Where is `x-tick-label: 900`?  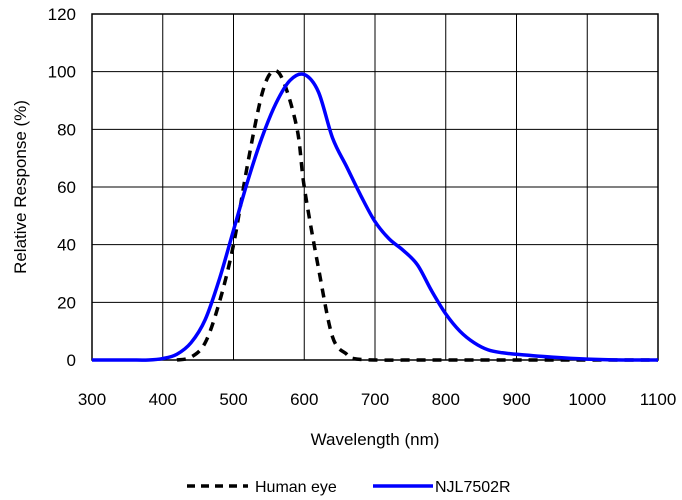 x-tick-label: 900 is located at coordinates (516, 399).